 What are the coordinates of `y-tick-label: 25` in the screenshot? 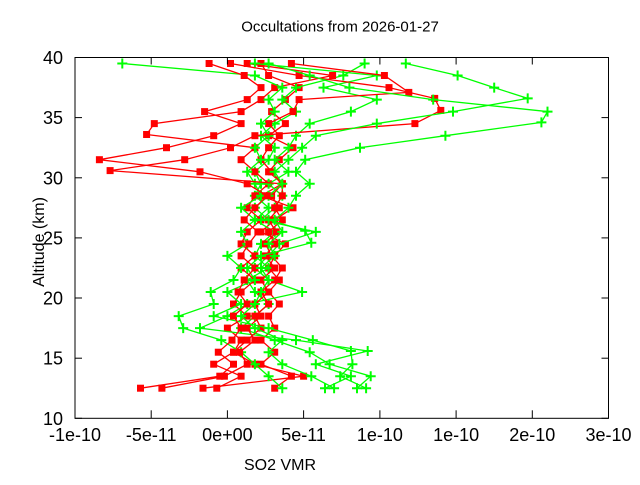 It's located at (53, 238).